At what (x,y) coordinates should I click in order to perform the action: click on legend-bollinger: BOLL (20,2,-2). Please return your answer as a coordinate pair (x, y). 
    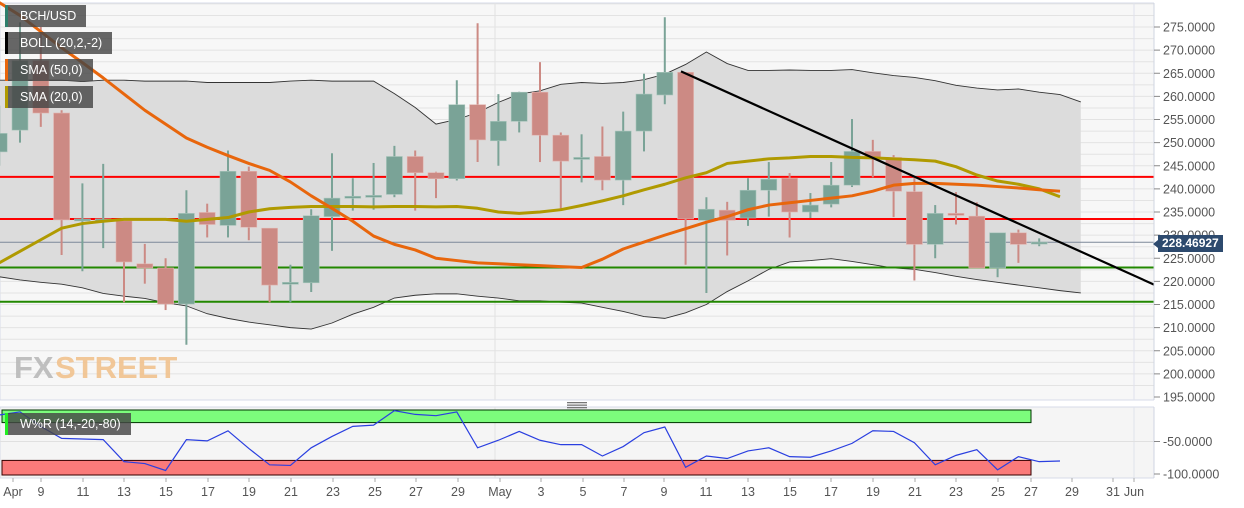
    Looking at the image, I should click on (59, 43).